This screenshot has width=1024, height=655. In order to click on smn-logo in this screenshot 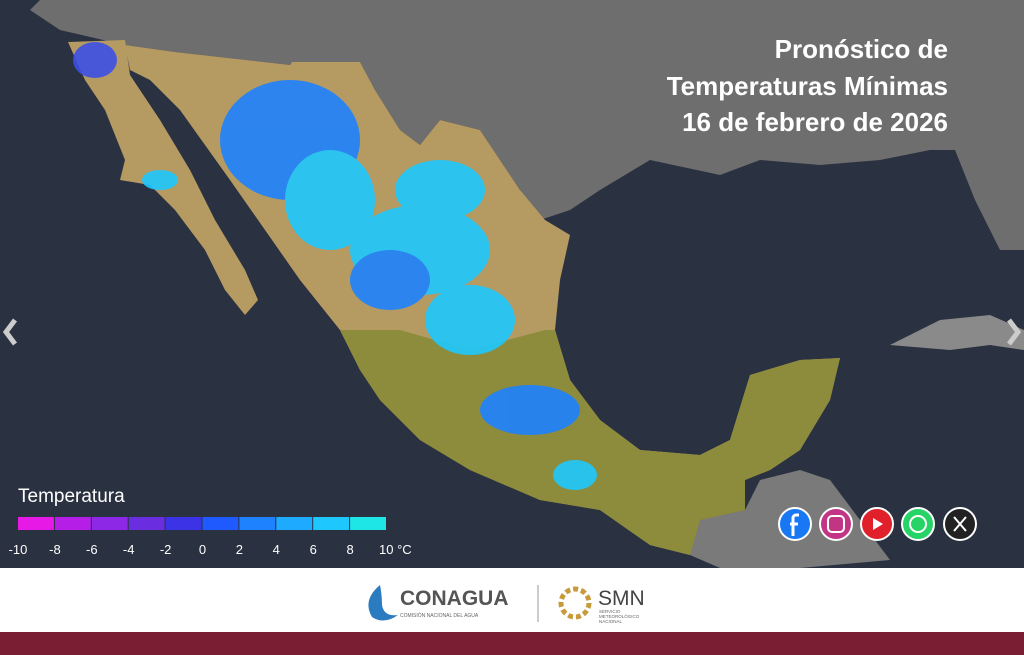, I will do `click(575, 603)`.